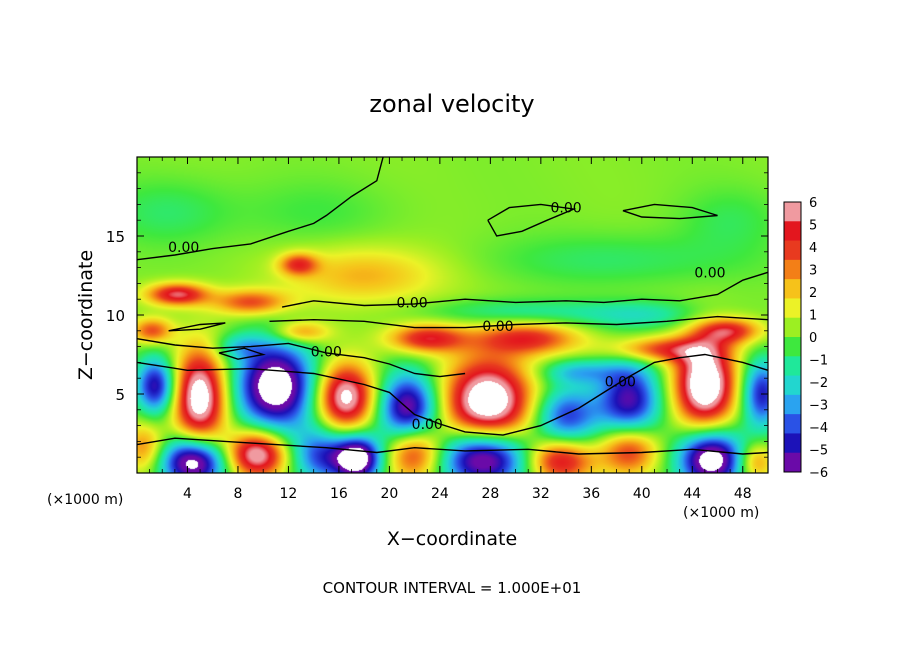 Image resolution: width=904 pixels, height=654 pixels. I want to click on contour-label-8: 0.00, so click(709, 273).